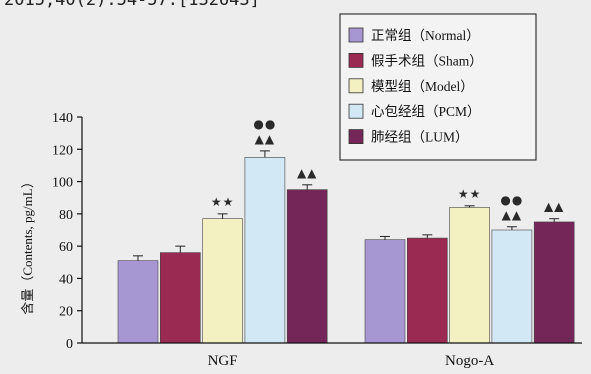  I want to click on citation-fragment: 2015,40(2):54-57.[132643], so click(132, 5).